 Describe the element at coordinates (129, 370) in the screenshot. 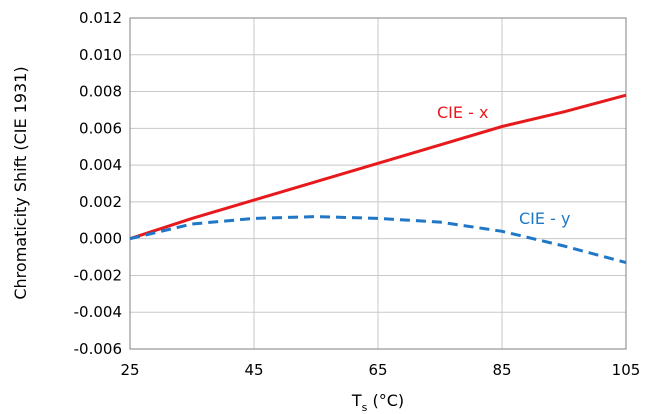

I see `x-tick-label: 25` at that location.